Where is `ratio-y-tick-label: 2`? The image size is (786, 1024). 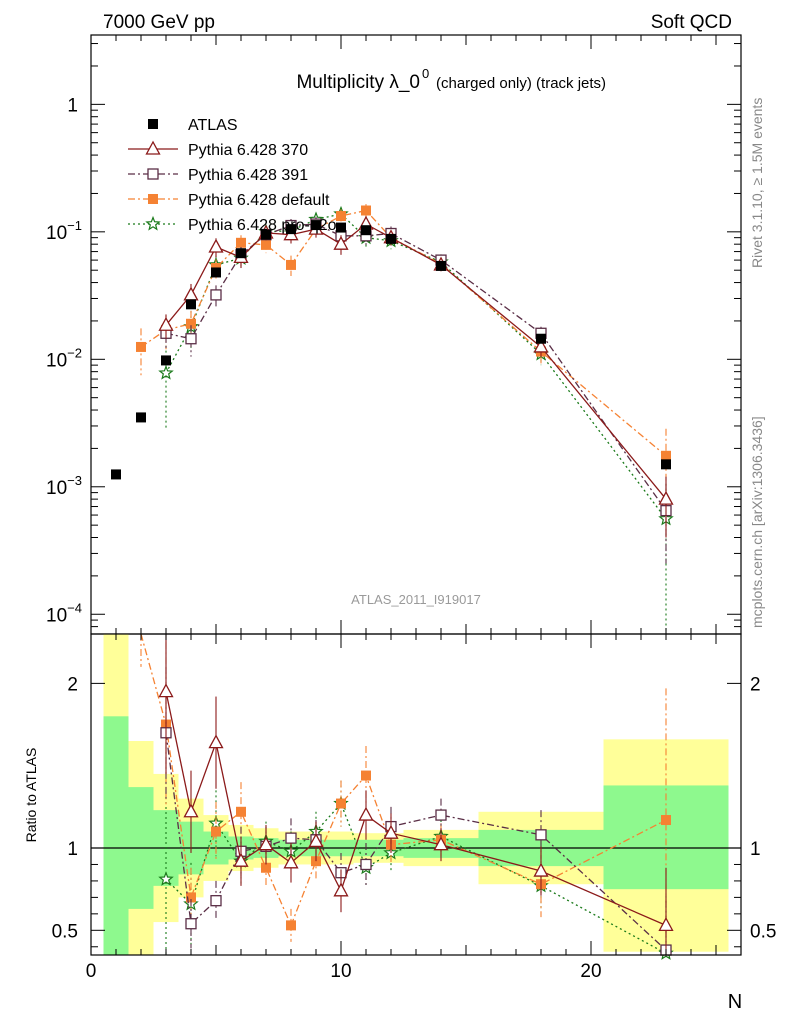 ratio-y-tick-label: 2 is located at coordinates (72, 684).